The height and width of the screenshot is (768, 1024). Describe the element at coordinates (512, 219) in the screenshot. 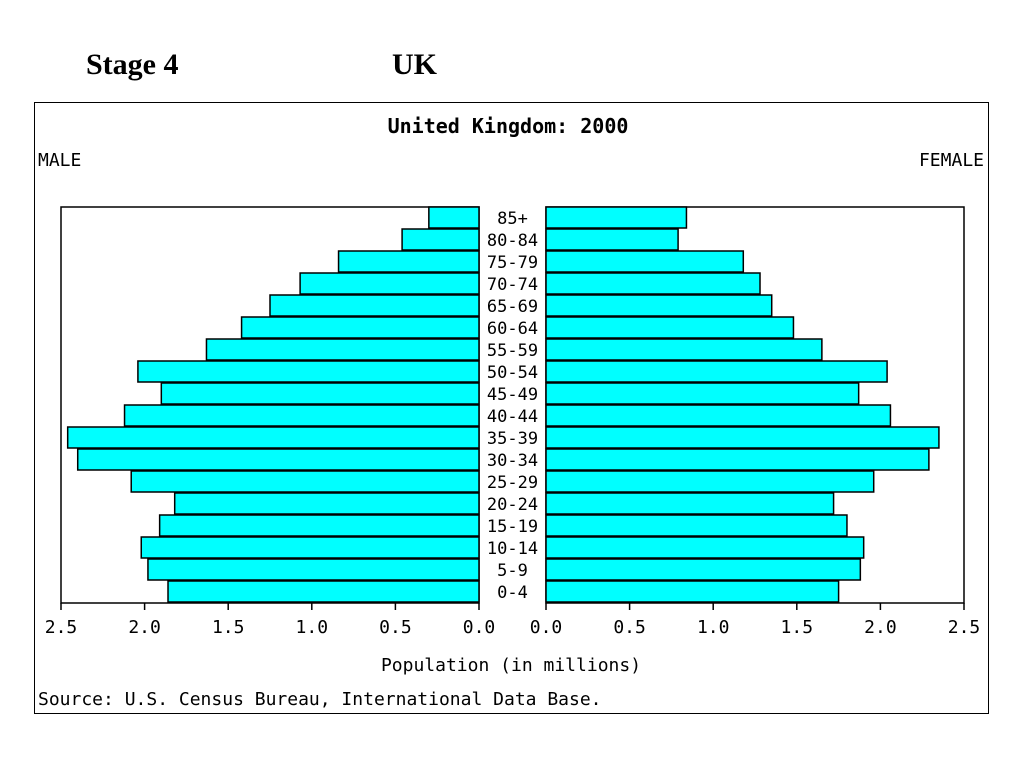

I see `age-group-label-85+: 85+` at that location.